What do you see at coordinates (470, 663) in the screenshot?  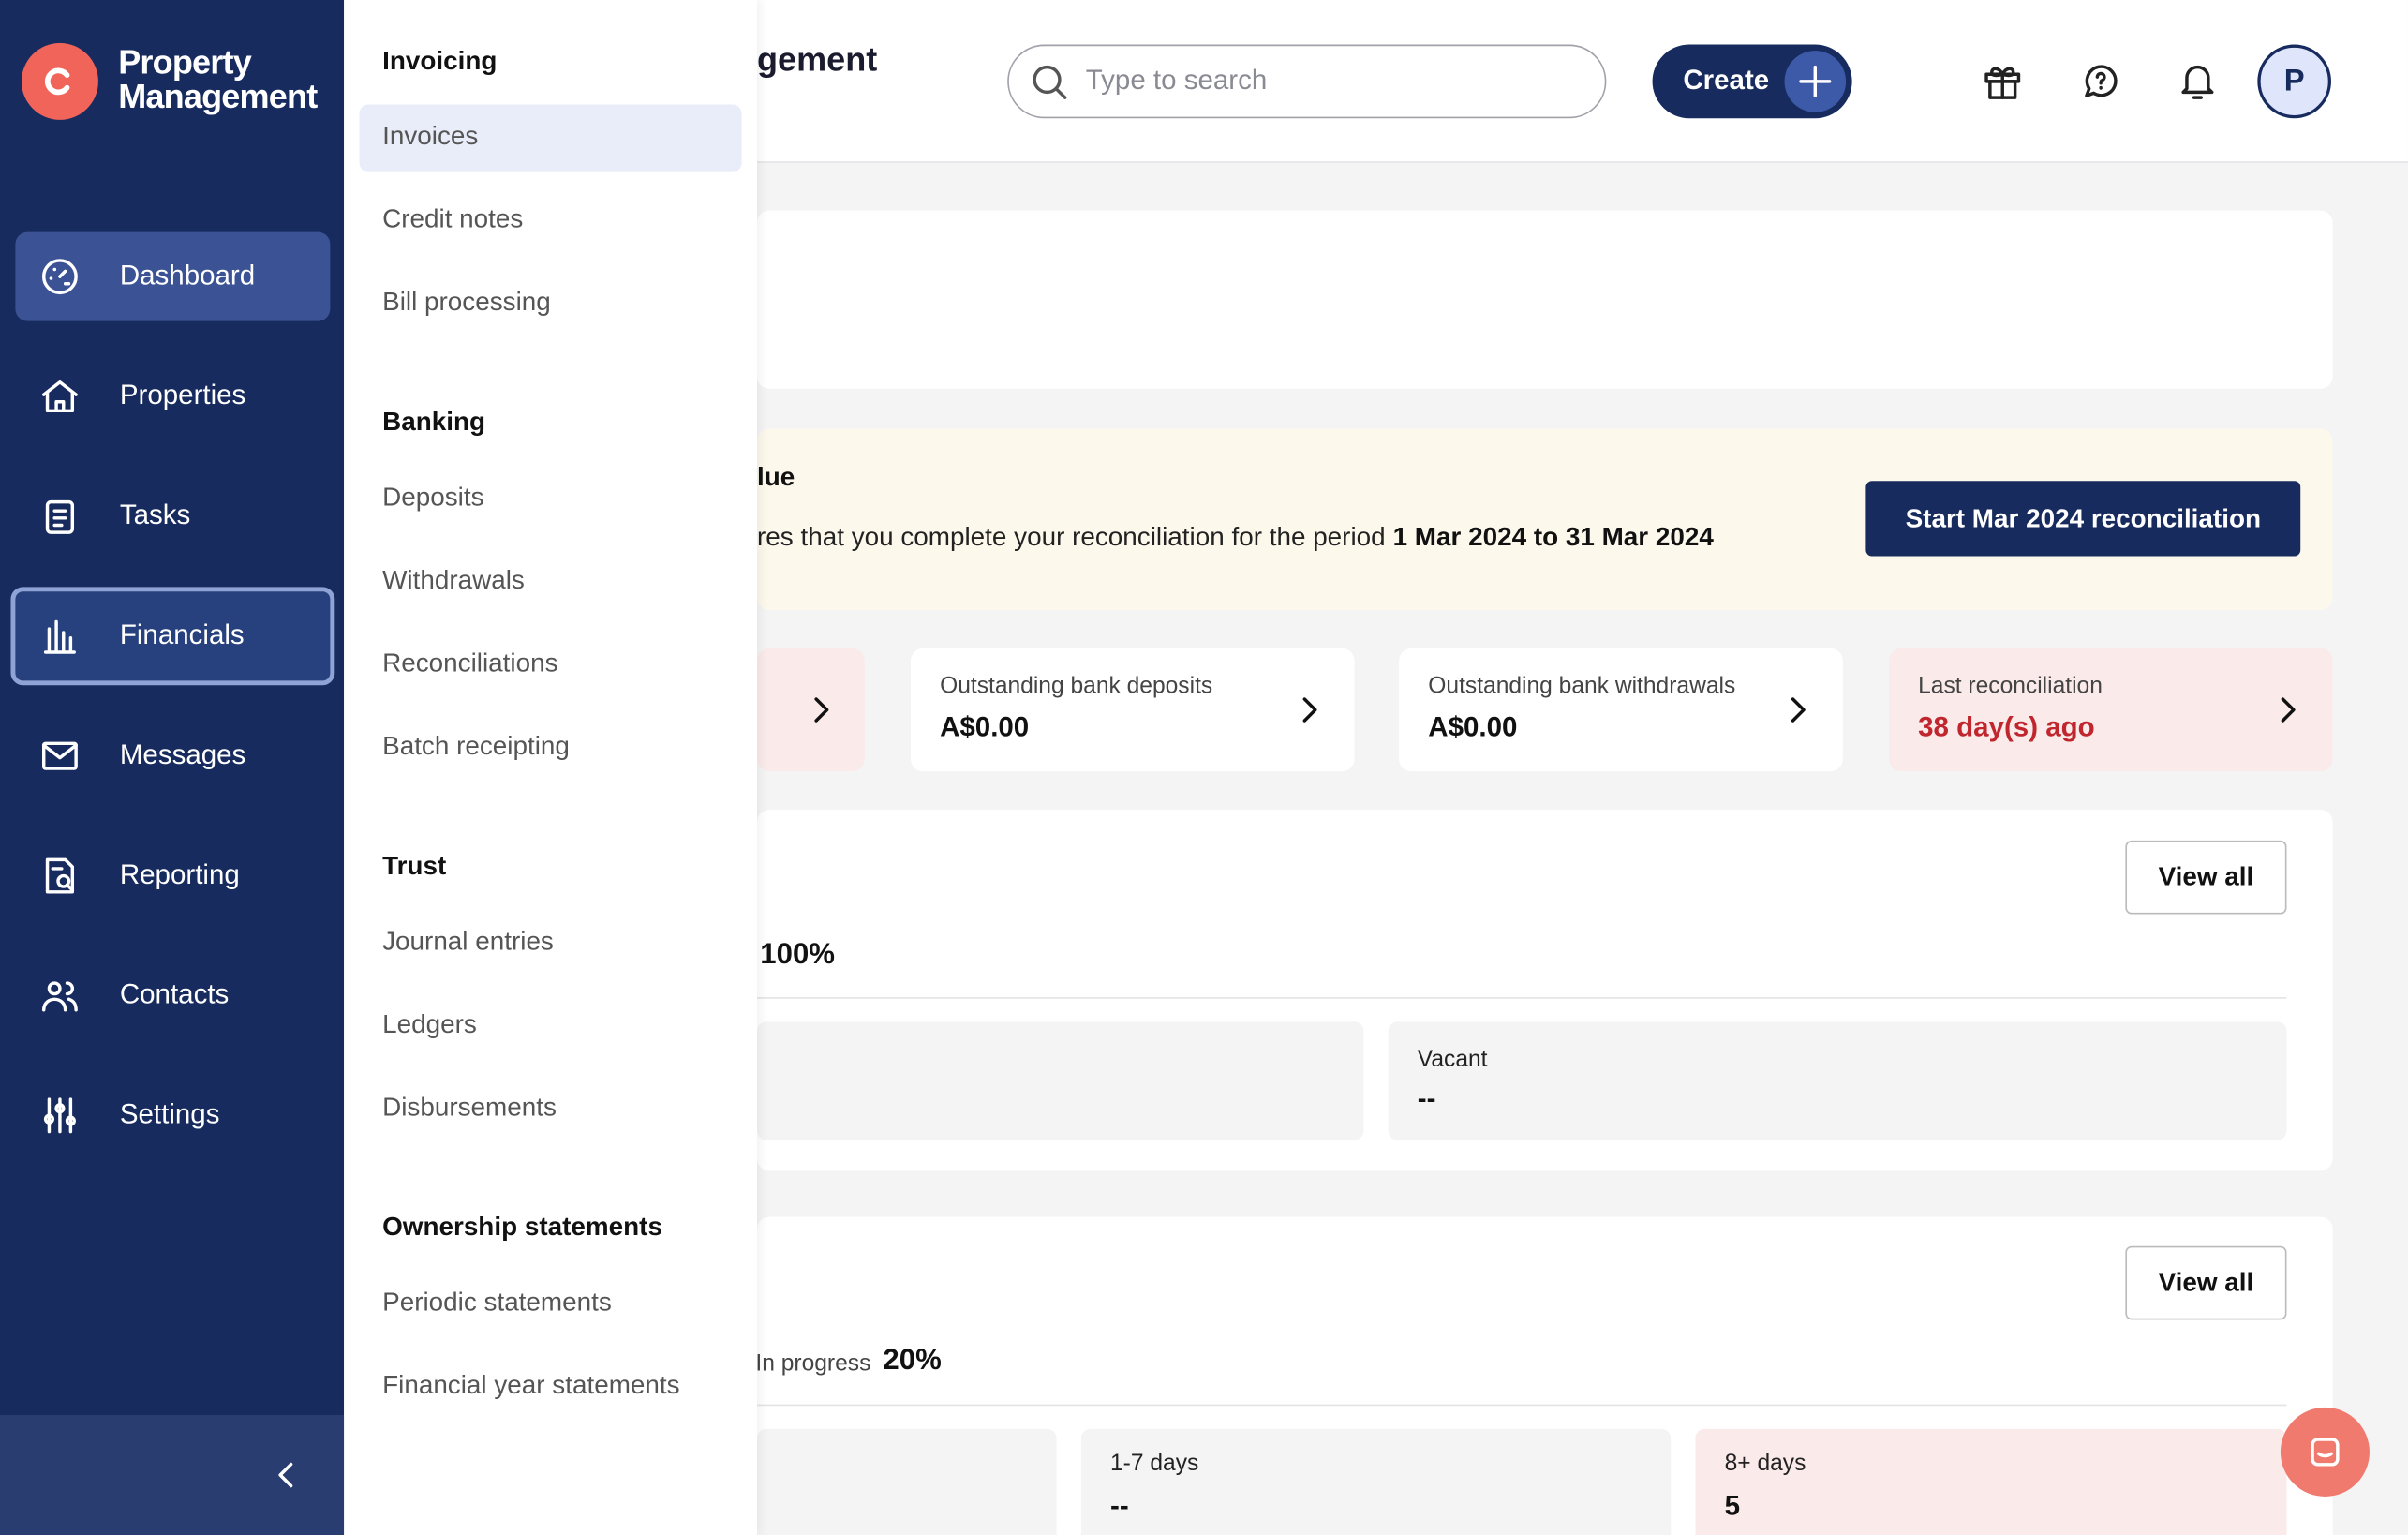 I see `submenu-item: Reconciliations` at bounding box center [470, 663].